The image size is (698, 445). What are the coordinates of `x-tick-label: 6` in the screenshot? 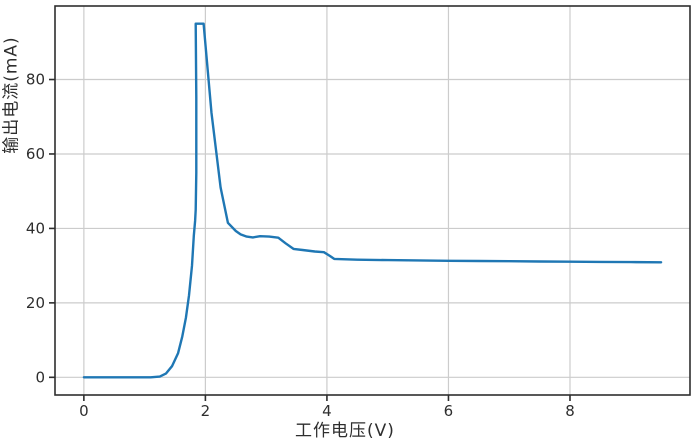 It's located at (449, 411).